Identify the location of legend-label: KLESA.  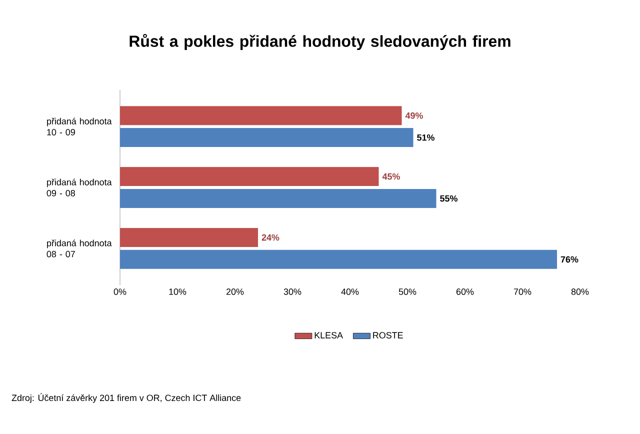
(329, 335).